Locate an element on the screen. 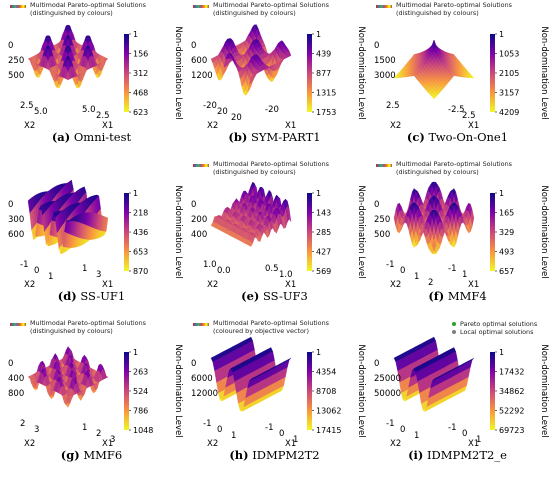  colorbar-tick-label: 436 is located at coordinates (140, 232).